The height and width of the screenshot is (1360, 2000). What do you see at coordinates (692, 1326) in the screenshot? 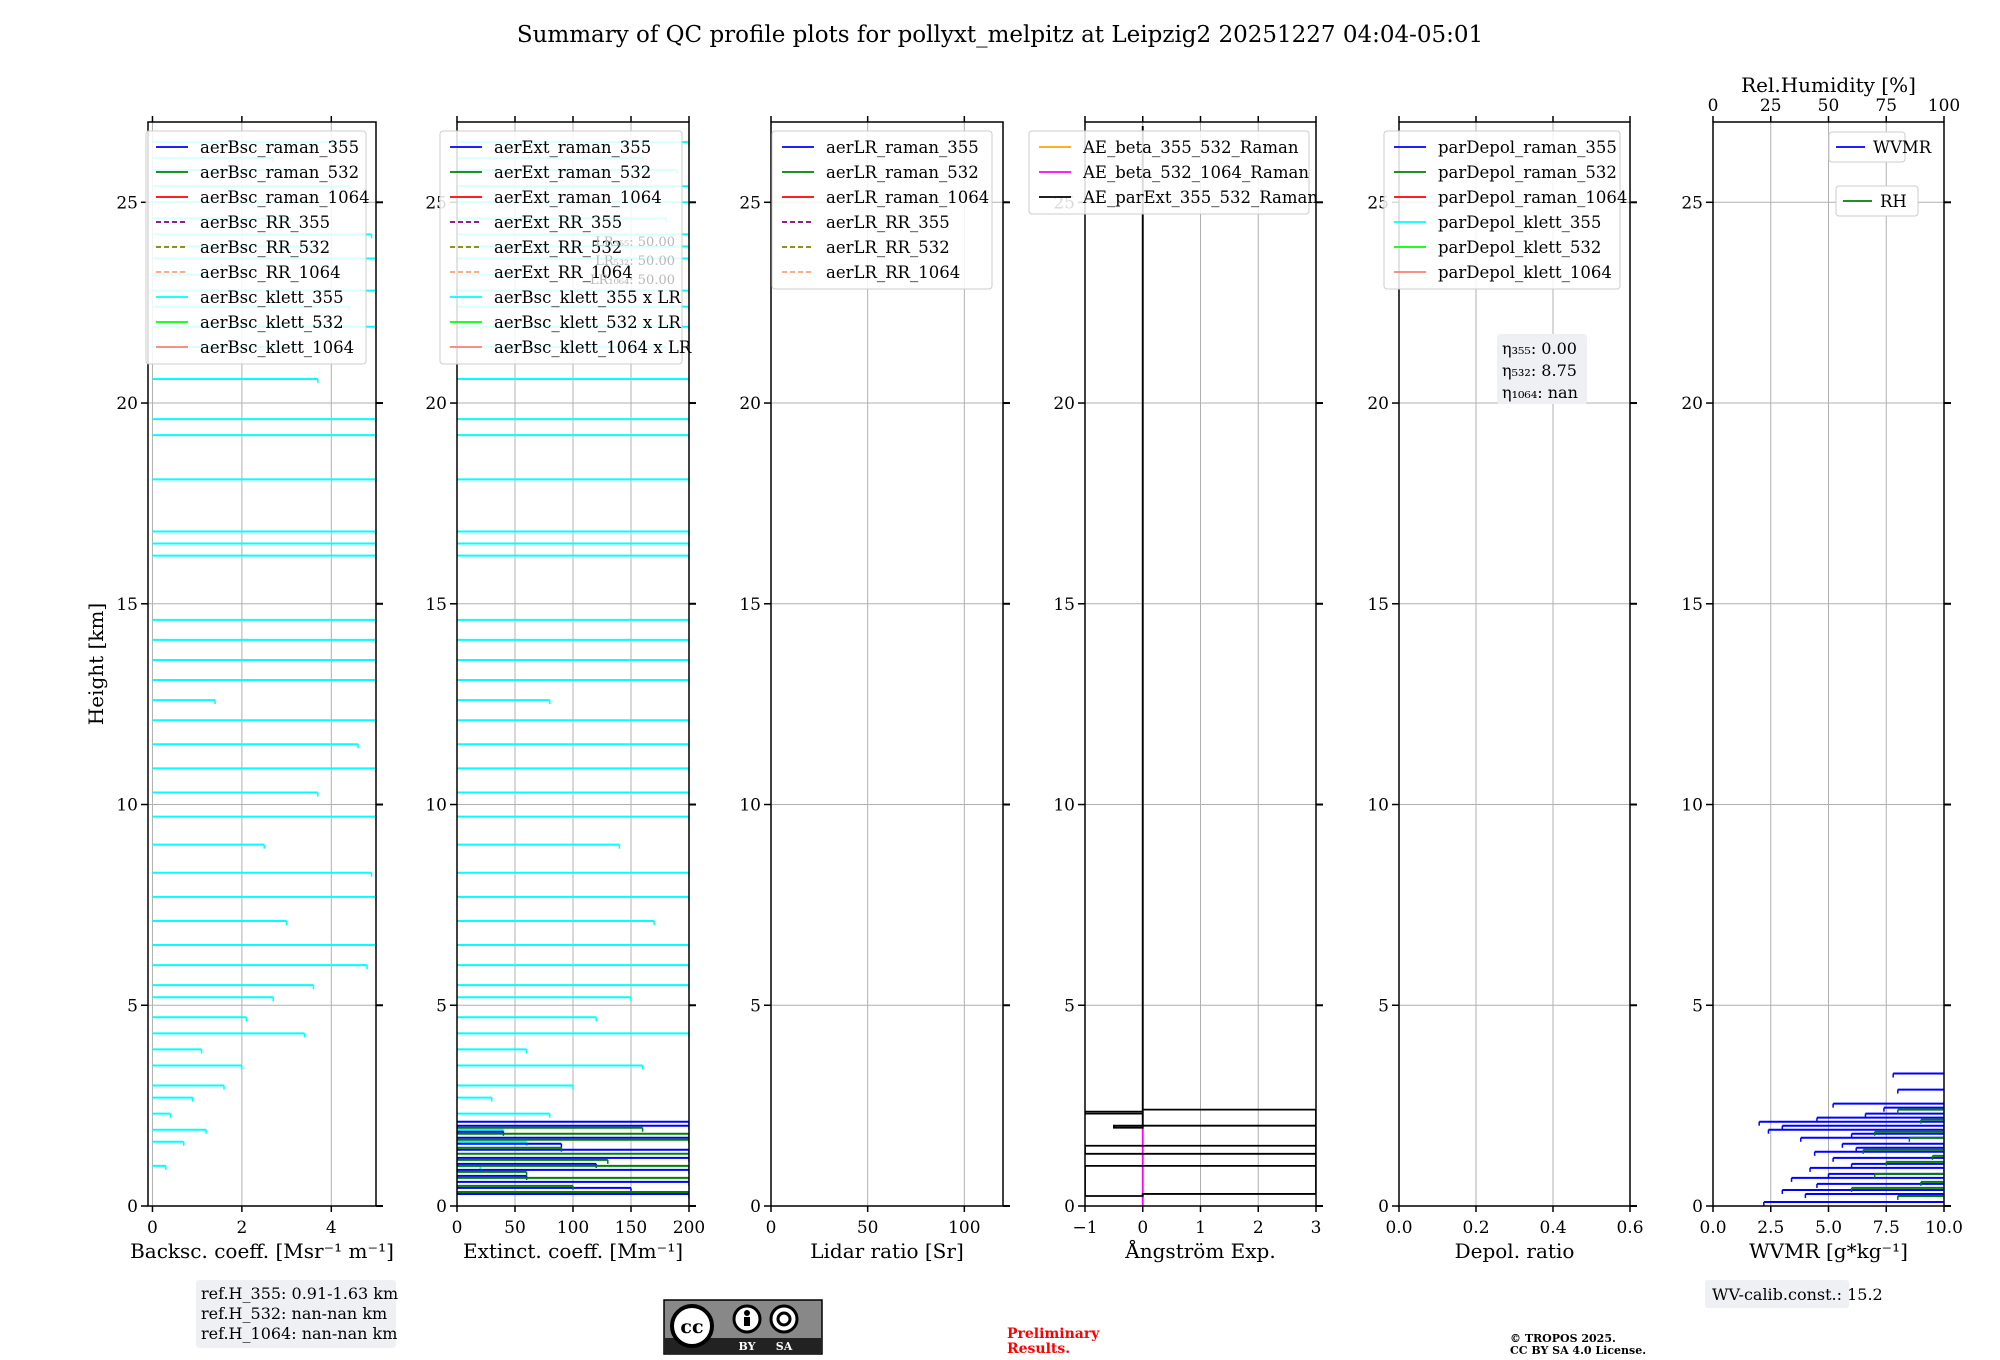
I see `cc-logo-icon` at bounding box center [692, 1326].